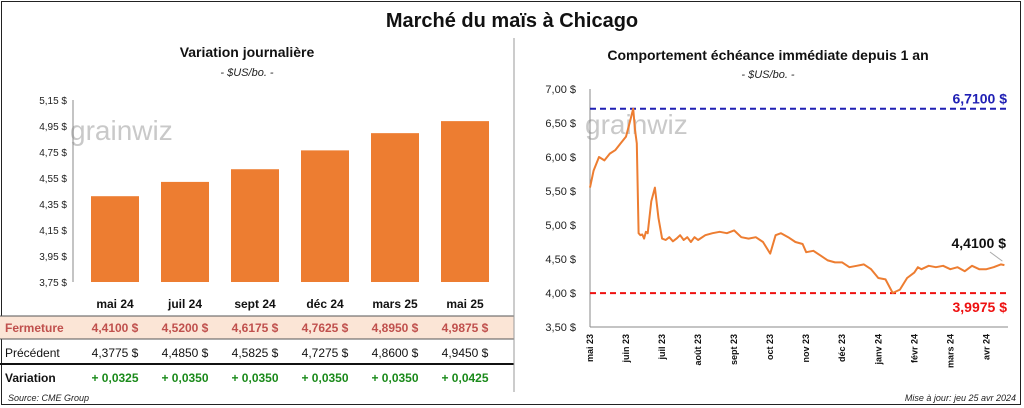  I want to click on left-y-tick-label: 3,95 $, so click(53, 257).